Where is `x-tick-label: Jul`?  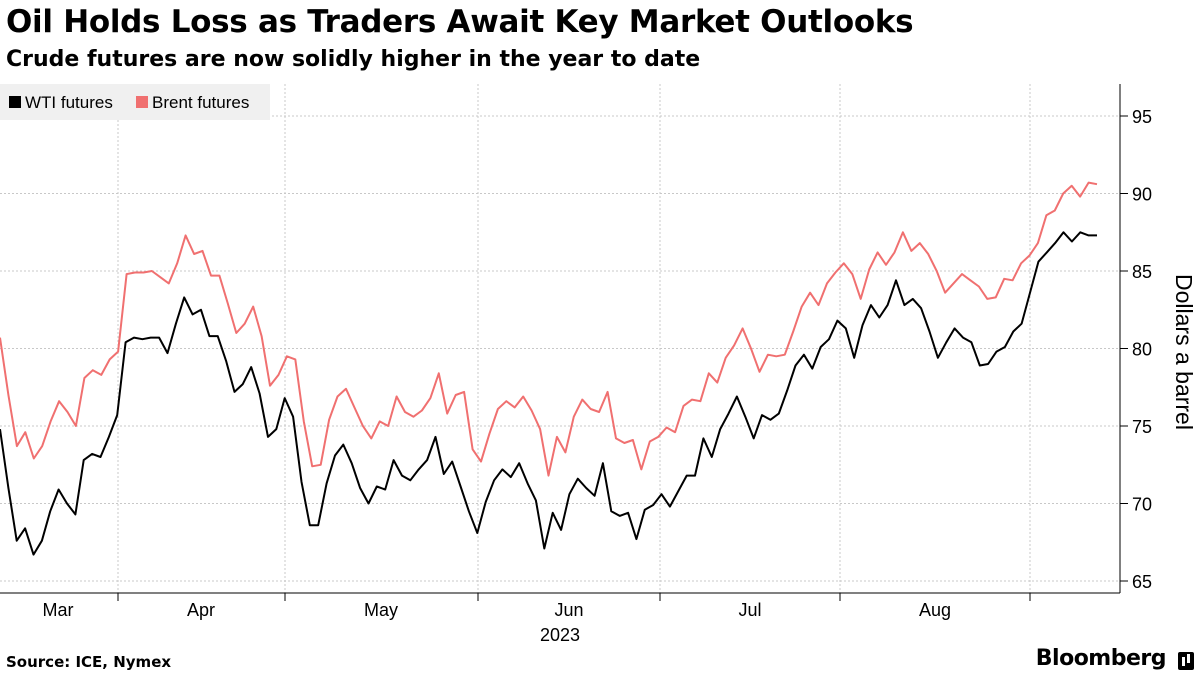 x-tick-label: Jul is located at coordinates (749, 610).